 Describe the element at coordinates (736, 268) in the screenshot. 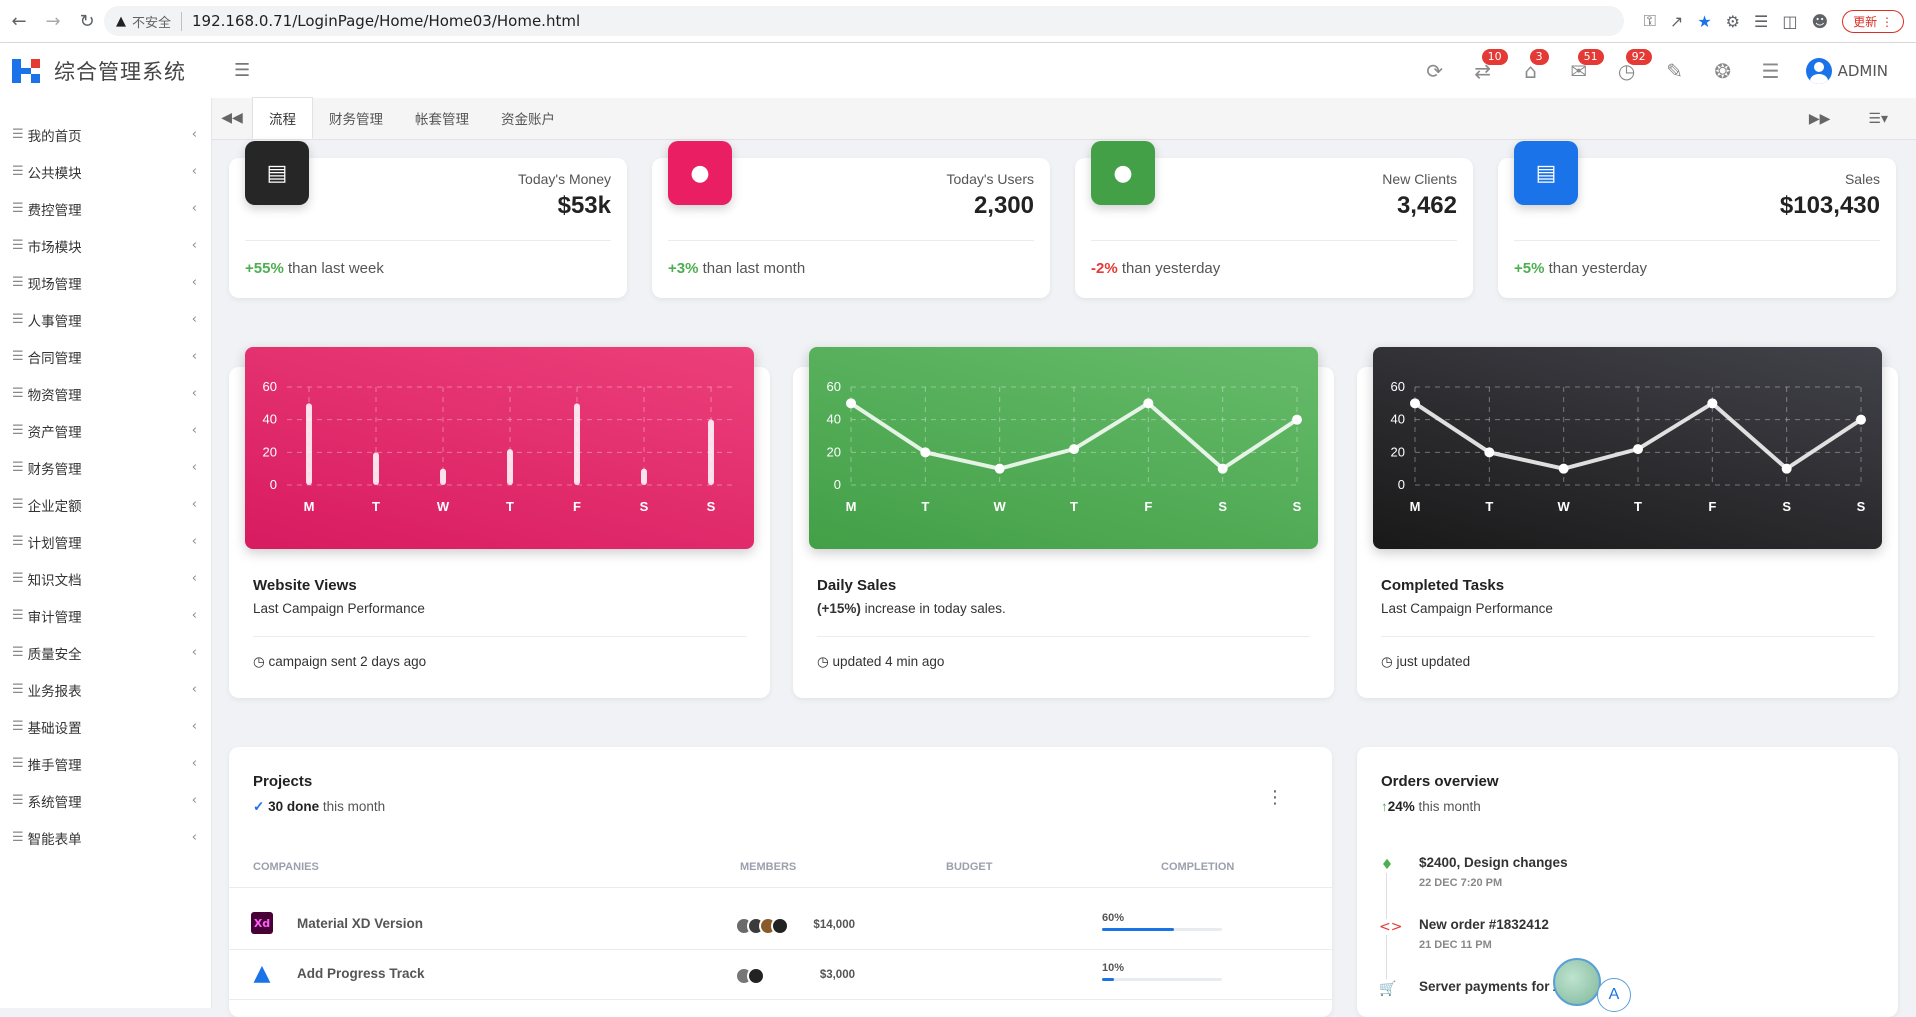

I see `stat-footer: +3% than last month` at that location.